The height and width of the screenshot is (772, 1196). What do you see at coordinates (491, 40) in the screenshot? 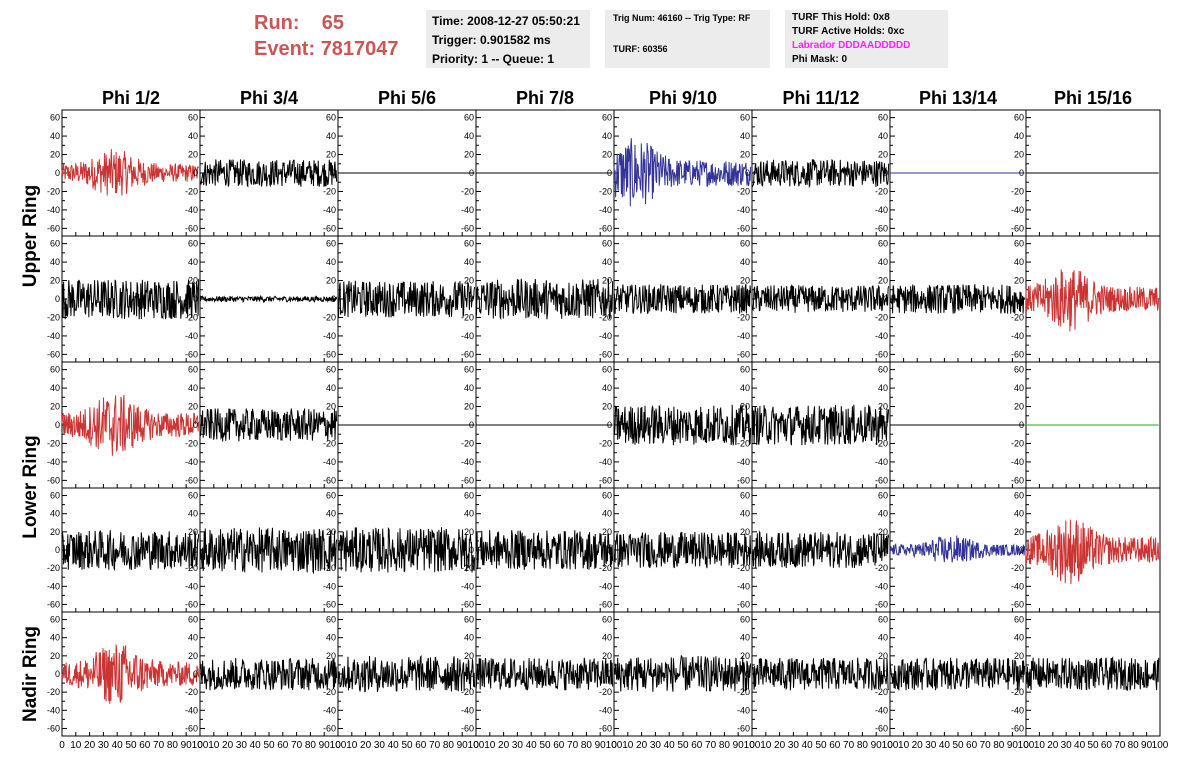
I see `trigger-text: Trigger: 0.901582 ms` at bounding box center [491, 40].